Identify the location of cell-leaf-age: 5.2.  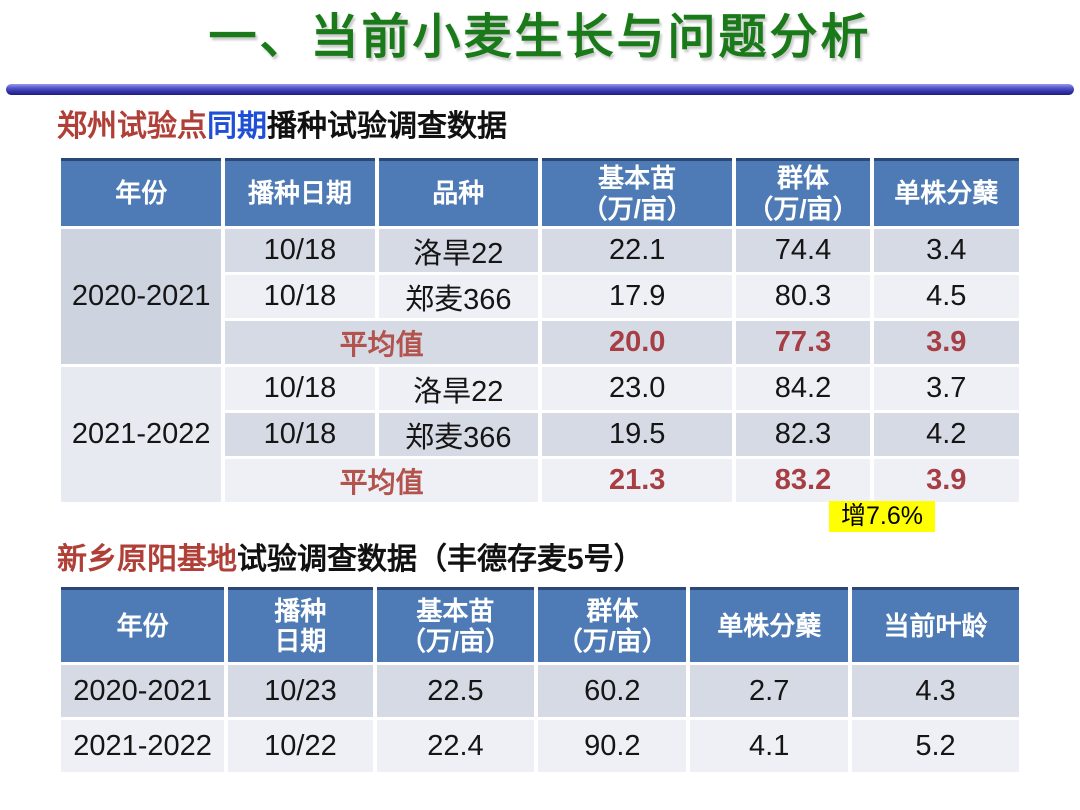
(935, 746).